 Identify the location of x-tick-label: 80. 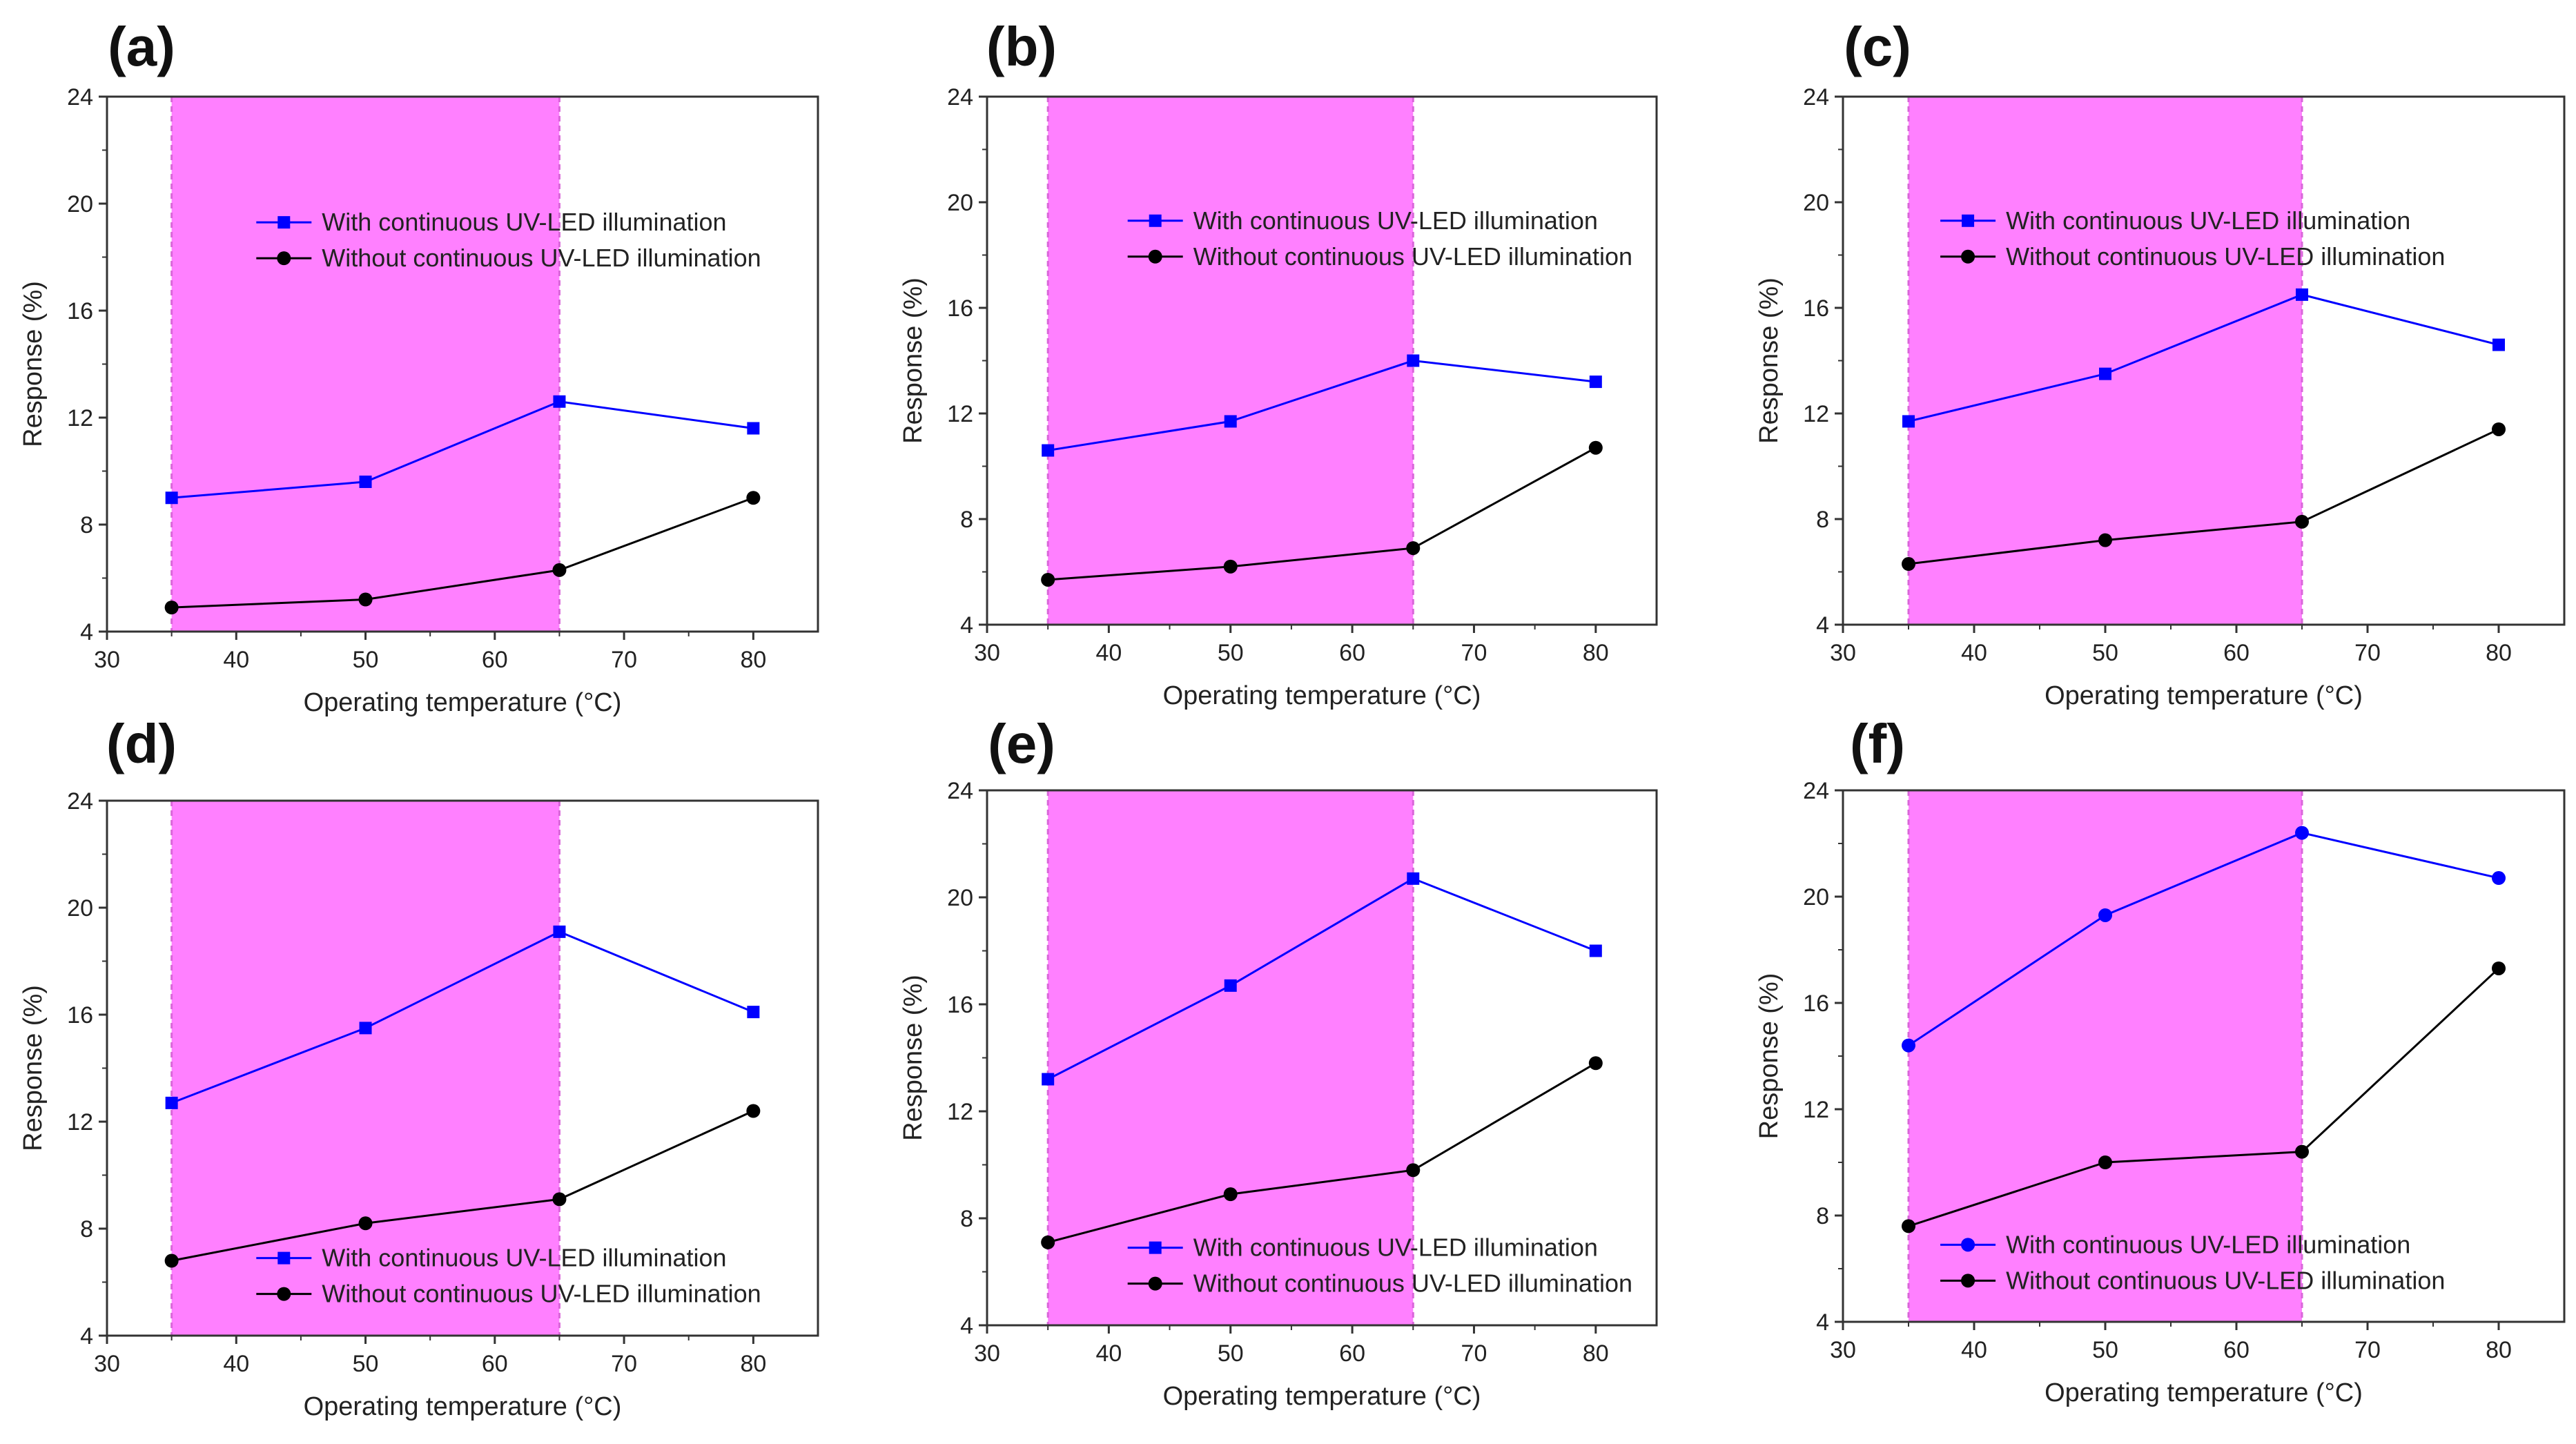
(2499, 1350).